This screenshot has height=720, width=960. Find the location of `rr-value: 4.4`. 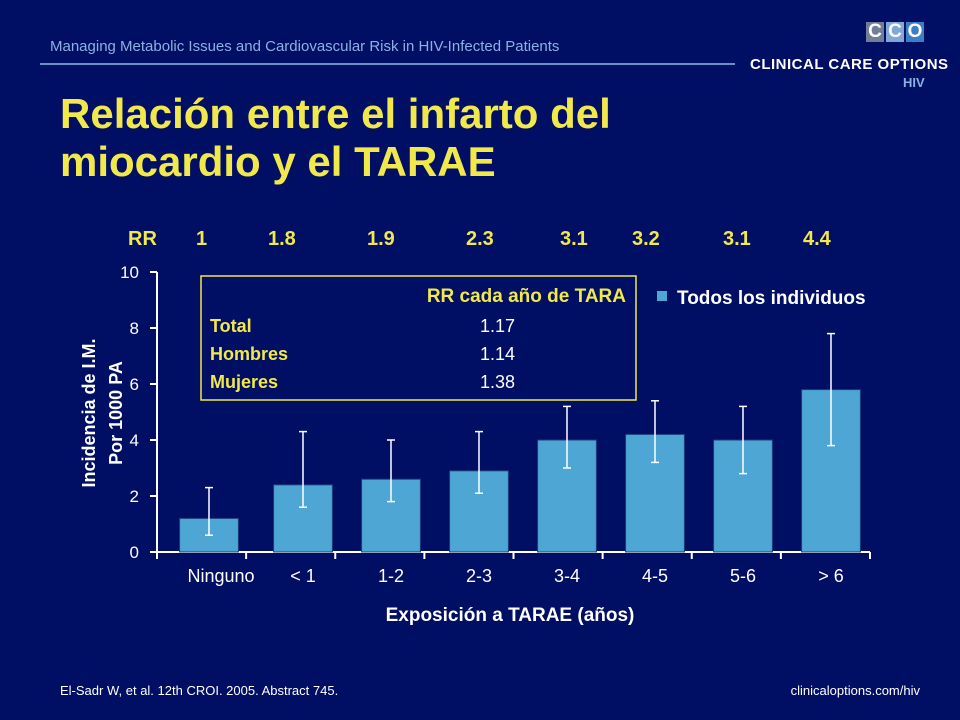

rr-value: 4.4 is located at coordinates (817, 239).